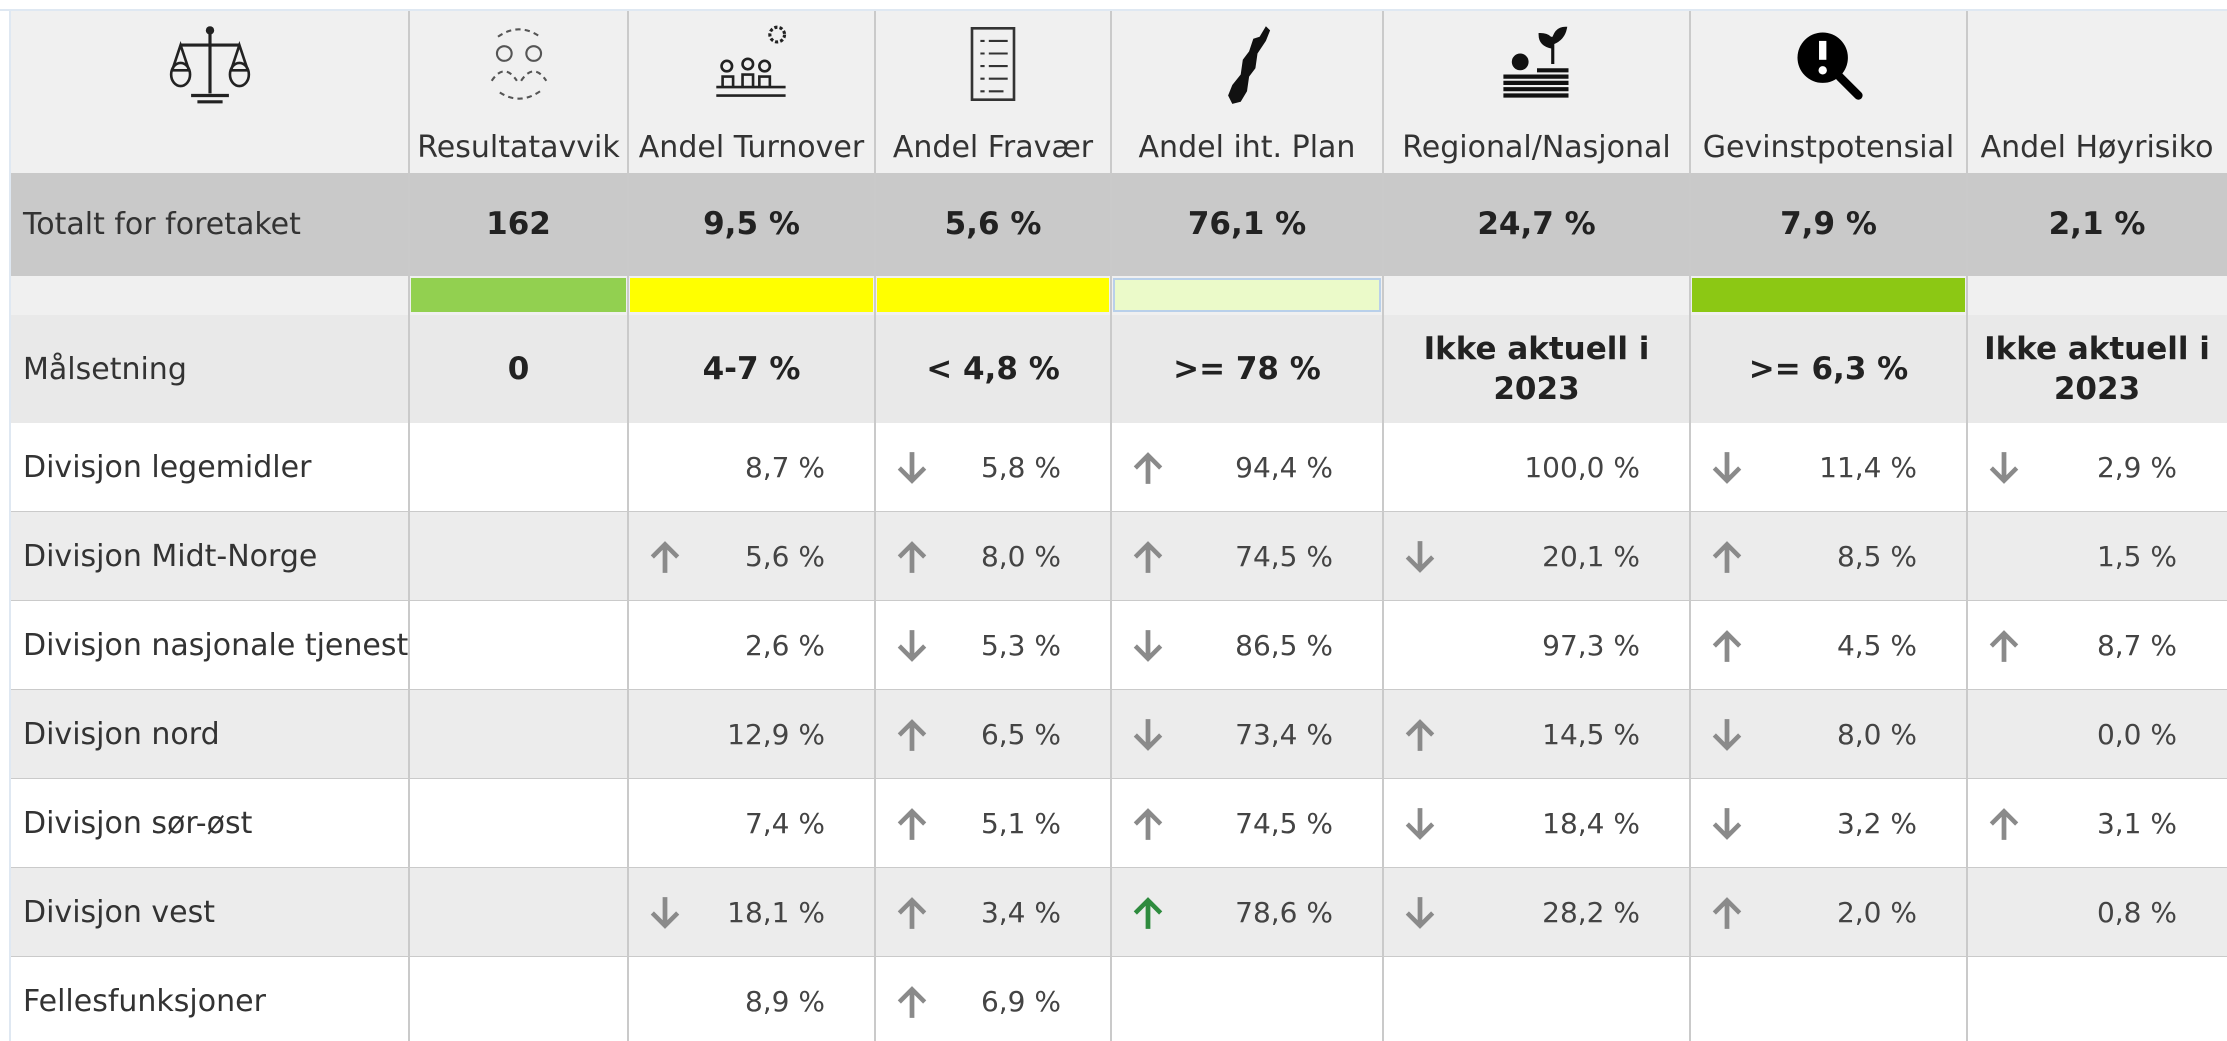 The height and width of the screenshot is (1041, 2227). I want to click on value-text: 8,5 %, so click(1876, 556).